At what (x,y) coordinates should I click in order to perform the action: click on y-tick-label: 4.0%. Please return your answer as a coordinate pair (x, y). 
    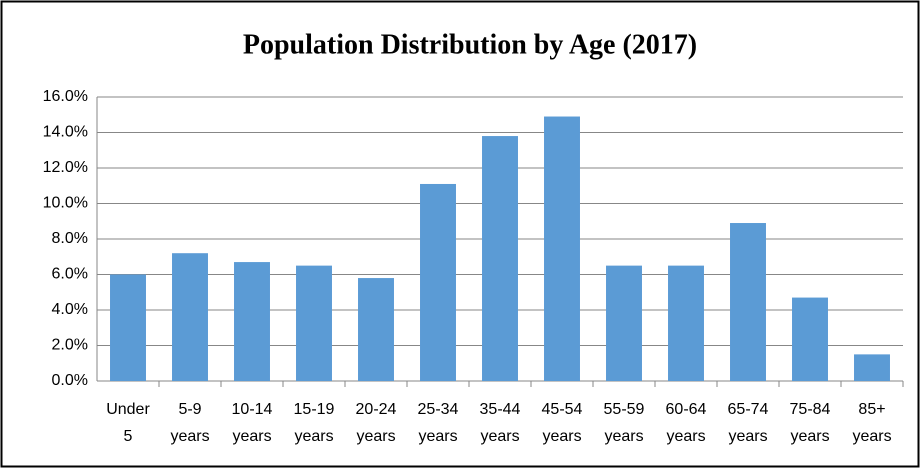
    Looking at the image, I should click on (70, 309).